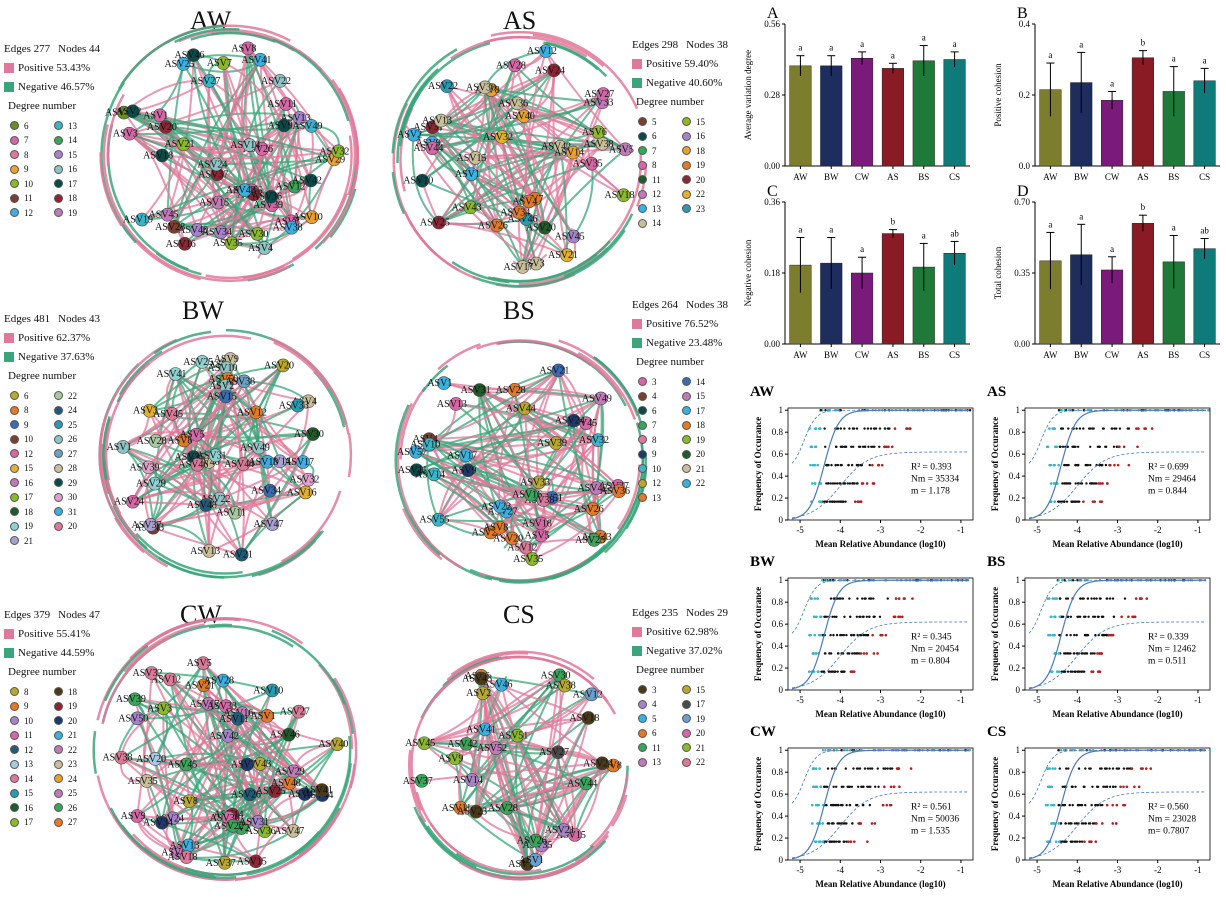  What do you see at coordinates (998, 95) in the screenshot?
I see `y-axis-label: Positive cohesion` at bounding box center [998, 95].